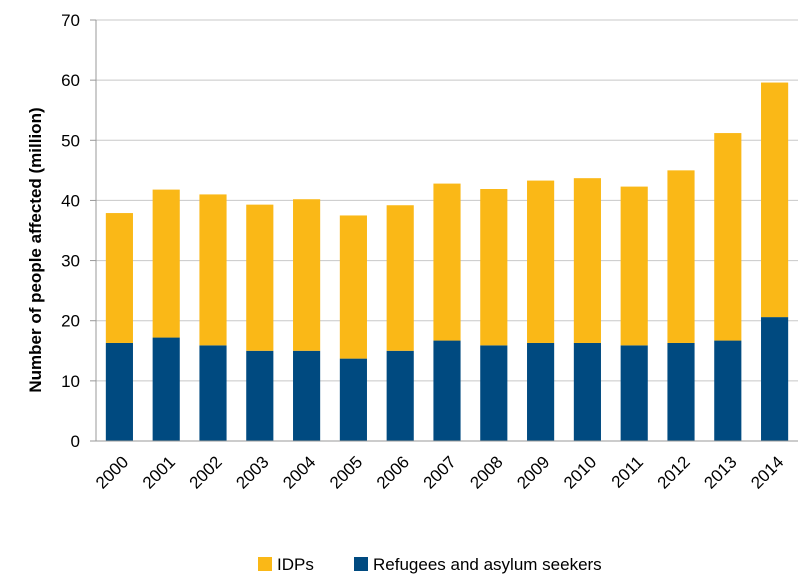  Describe the element at coordinates (112, 472) in the screenshot. I see `x-tick-label: 2000` at that location.